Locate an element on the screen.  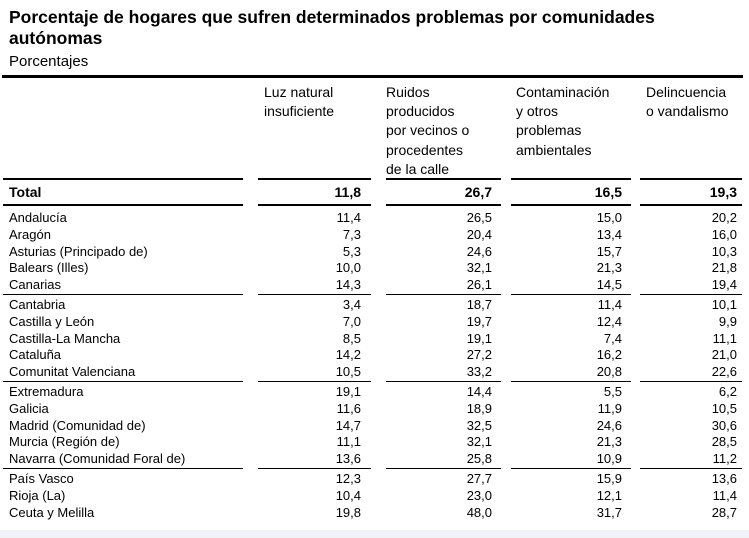
cell-value: 11,6 is located at coordinates (348, 408).